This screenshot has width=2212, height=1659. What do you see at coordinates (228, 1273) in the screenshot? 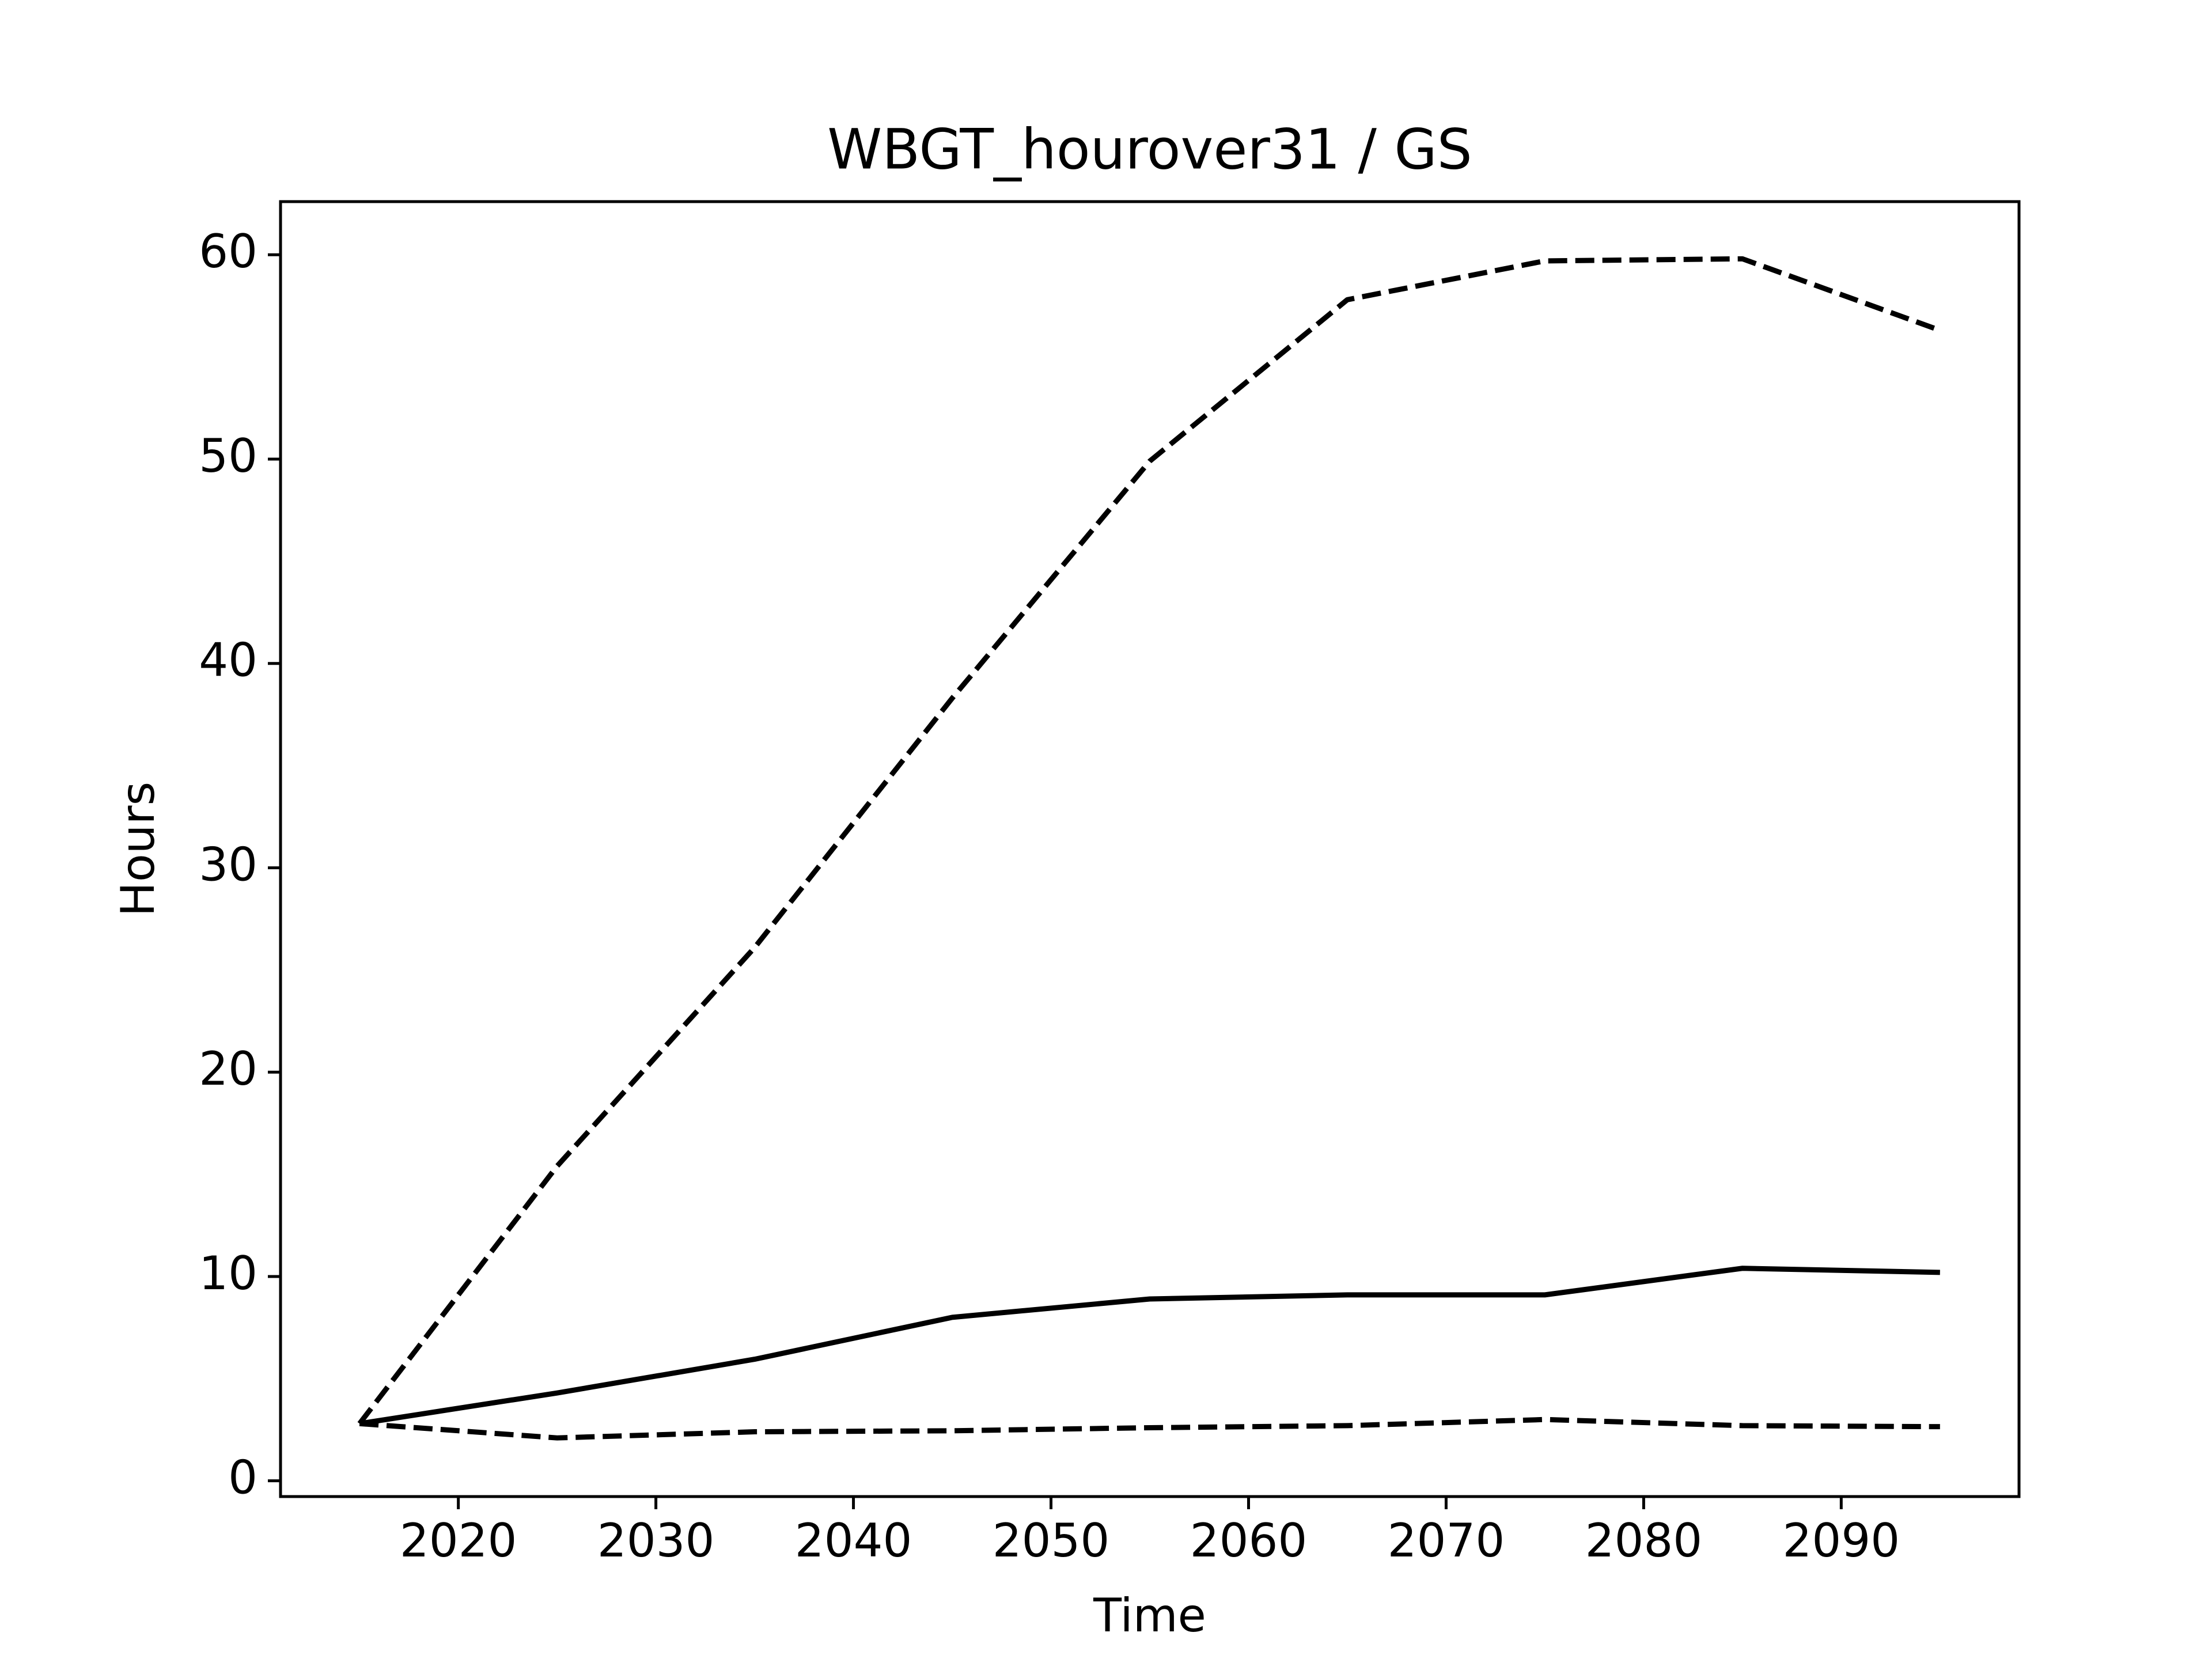
I see `y-tick-label: 10` at bounding box center [228, 1273].